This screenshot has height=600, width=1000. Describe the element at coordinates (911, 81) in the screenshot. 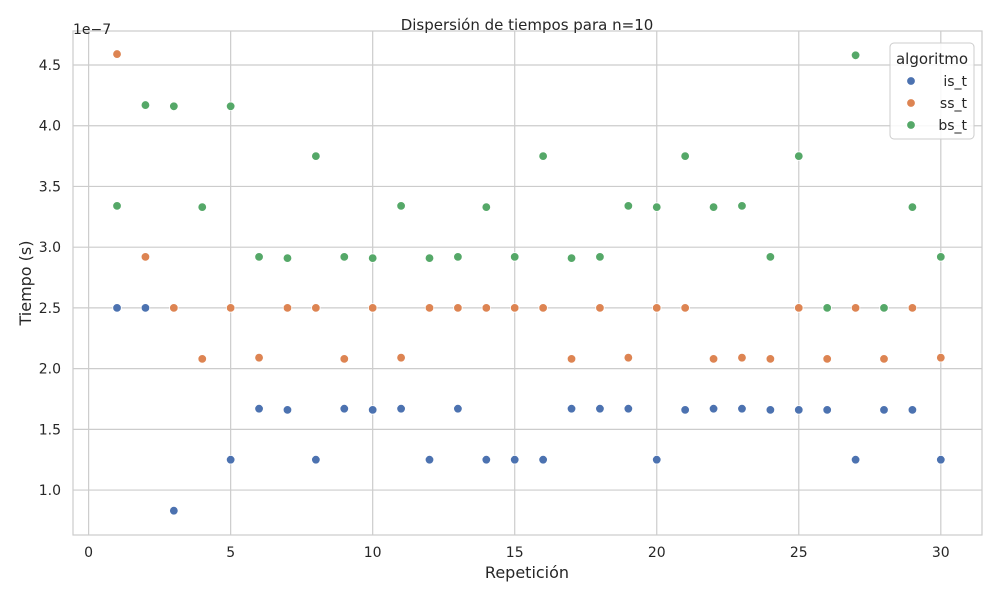

I see `legend-marker-is_t` at that location.